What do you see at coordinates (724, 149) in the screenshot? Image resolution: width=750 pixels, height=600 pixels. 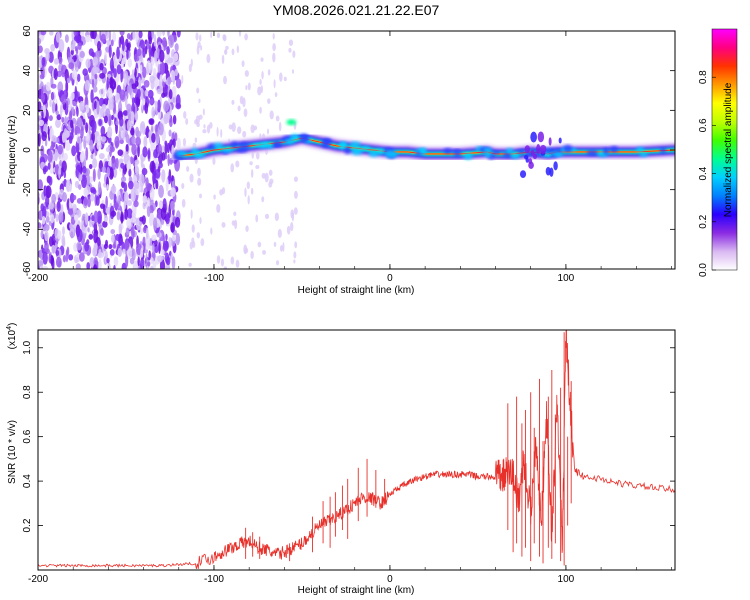 I see `colorbar-gradient` at bounding box center [724, 149].